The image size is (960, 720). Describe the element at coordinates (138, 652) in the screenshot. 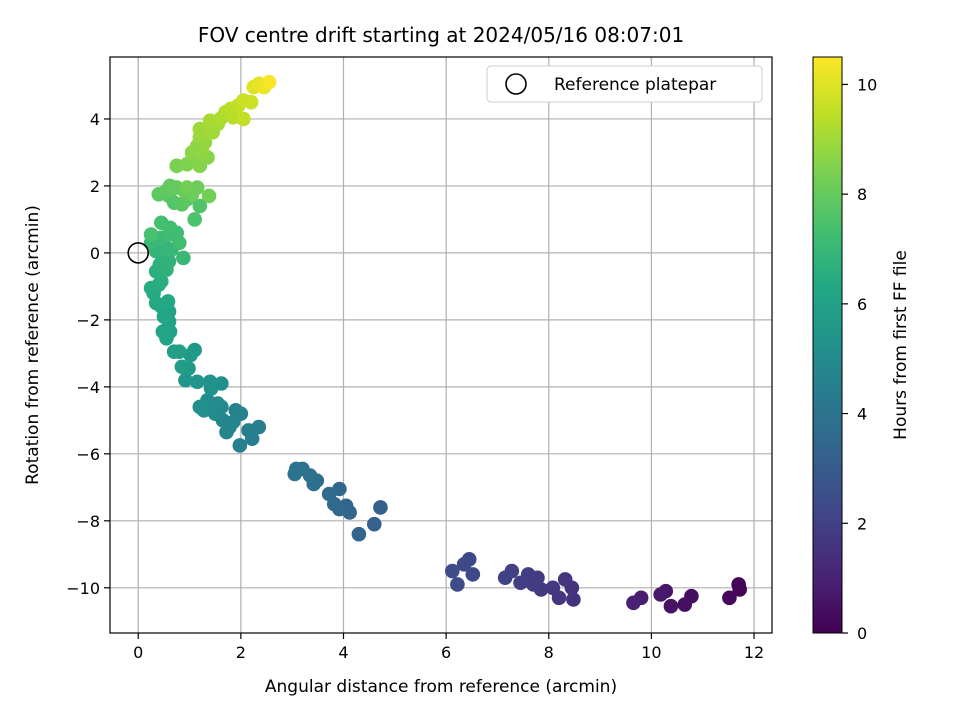

I see `x-tick-label: 0` at that location.